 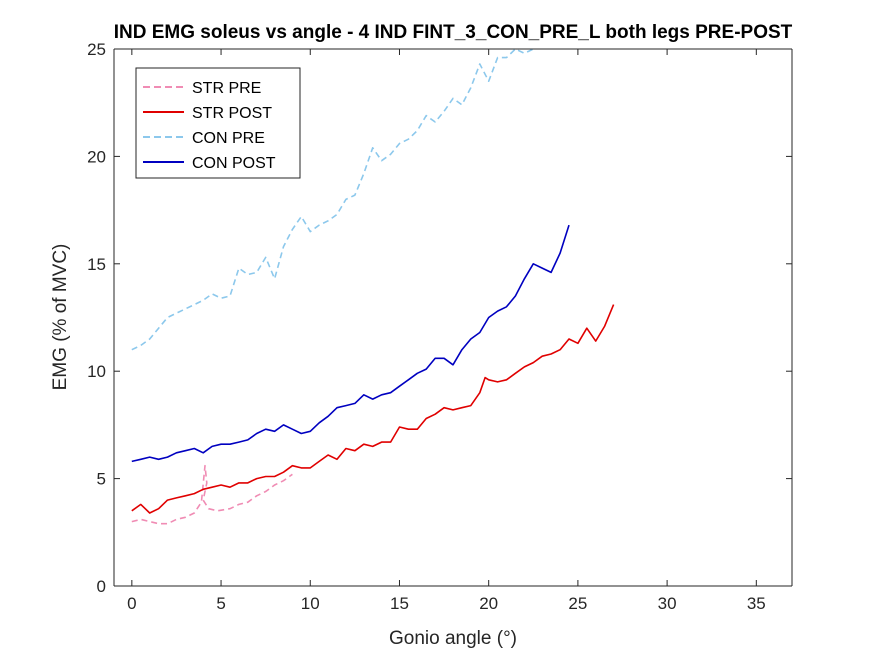 What do you see at coordinates (60, 317) in the screenshot?
I see `y-axis-label: EMG (% of MVC)` at bounding box center [60, 317].